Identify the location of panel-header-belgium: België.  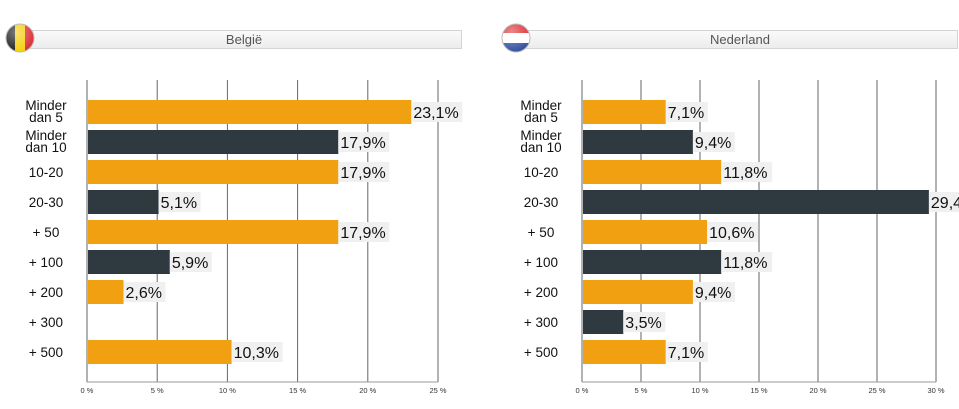
(244, 39).